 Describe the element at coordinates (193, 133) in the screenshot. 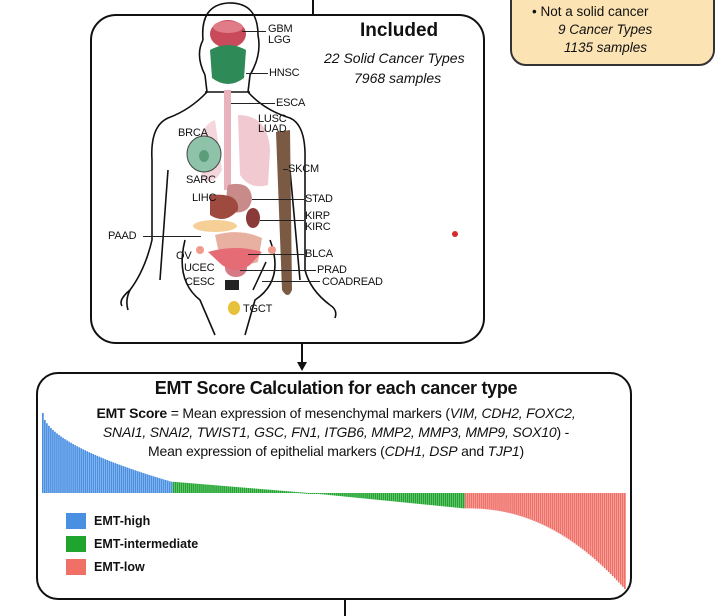

I see `label-brca: BRCA` at that location.